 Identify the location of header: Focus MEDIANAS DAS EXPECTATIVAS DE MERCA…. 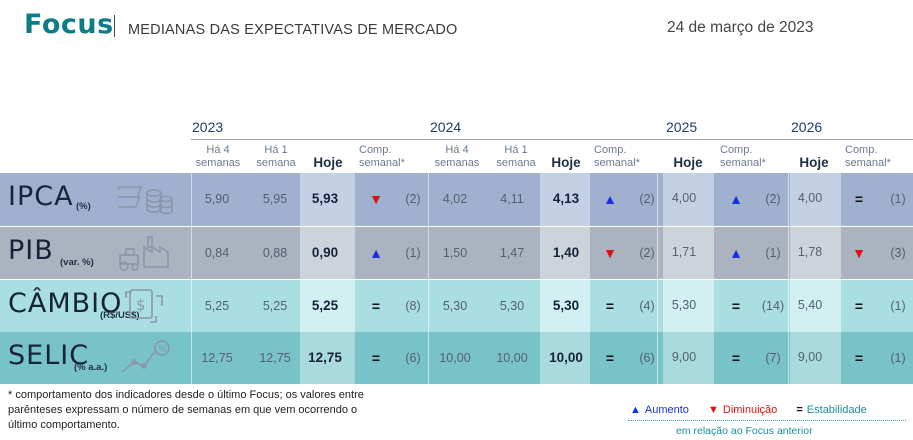
(456, 30).